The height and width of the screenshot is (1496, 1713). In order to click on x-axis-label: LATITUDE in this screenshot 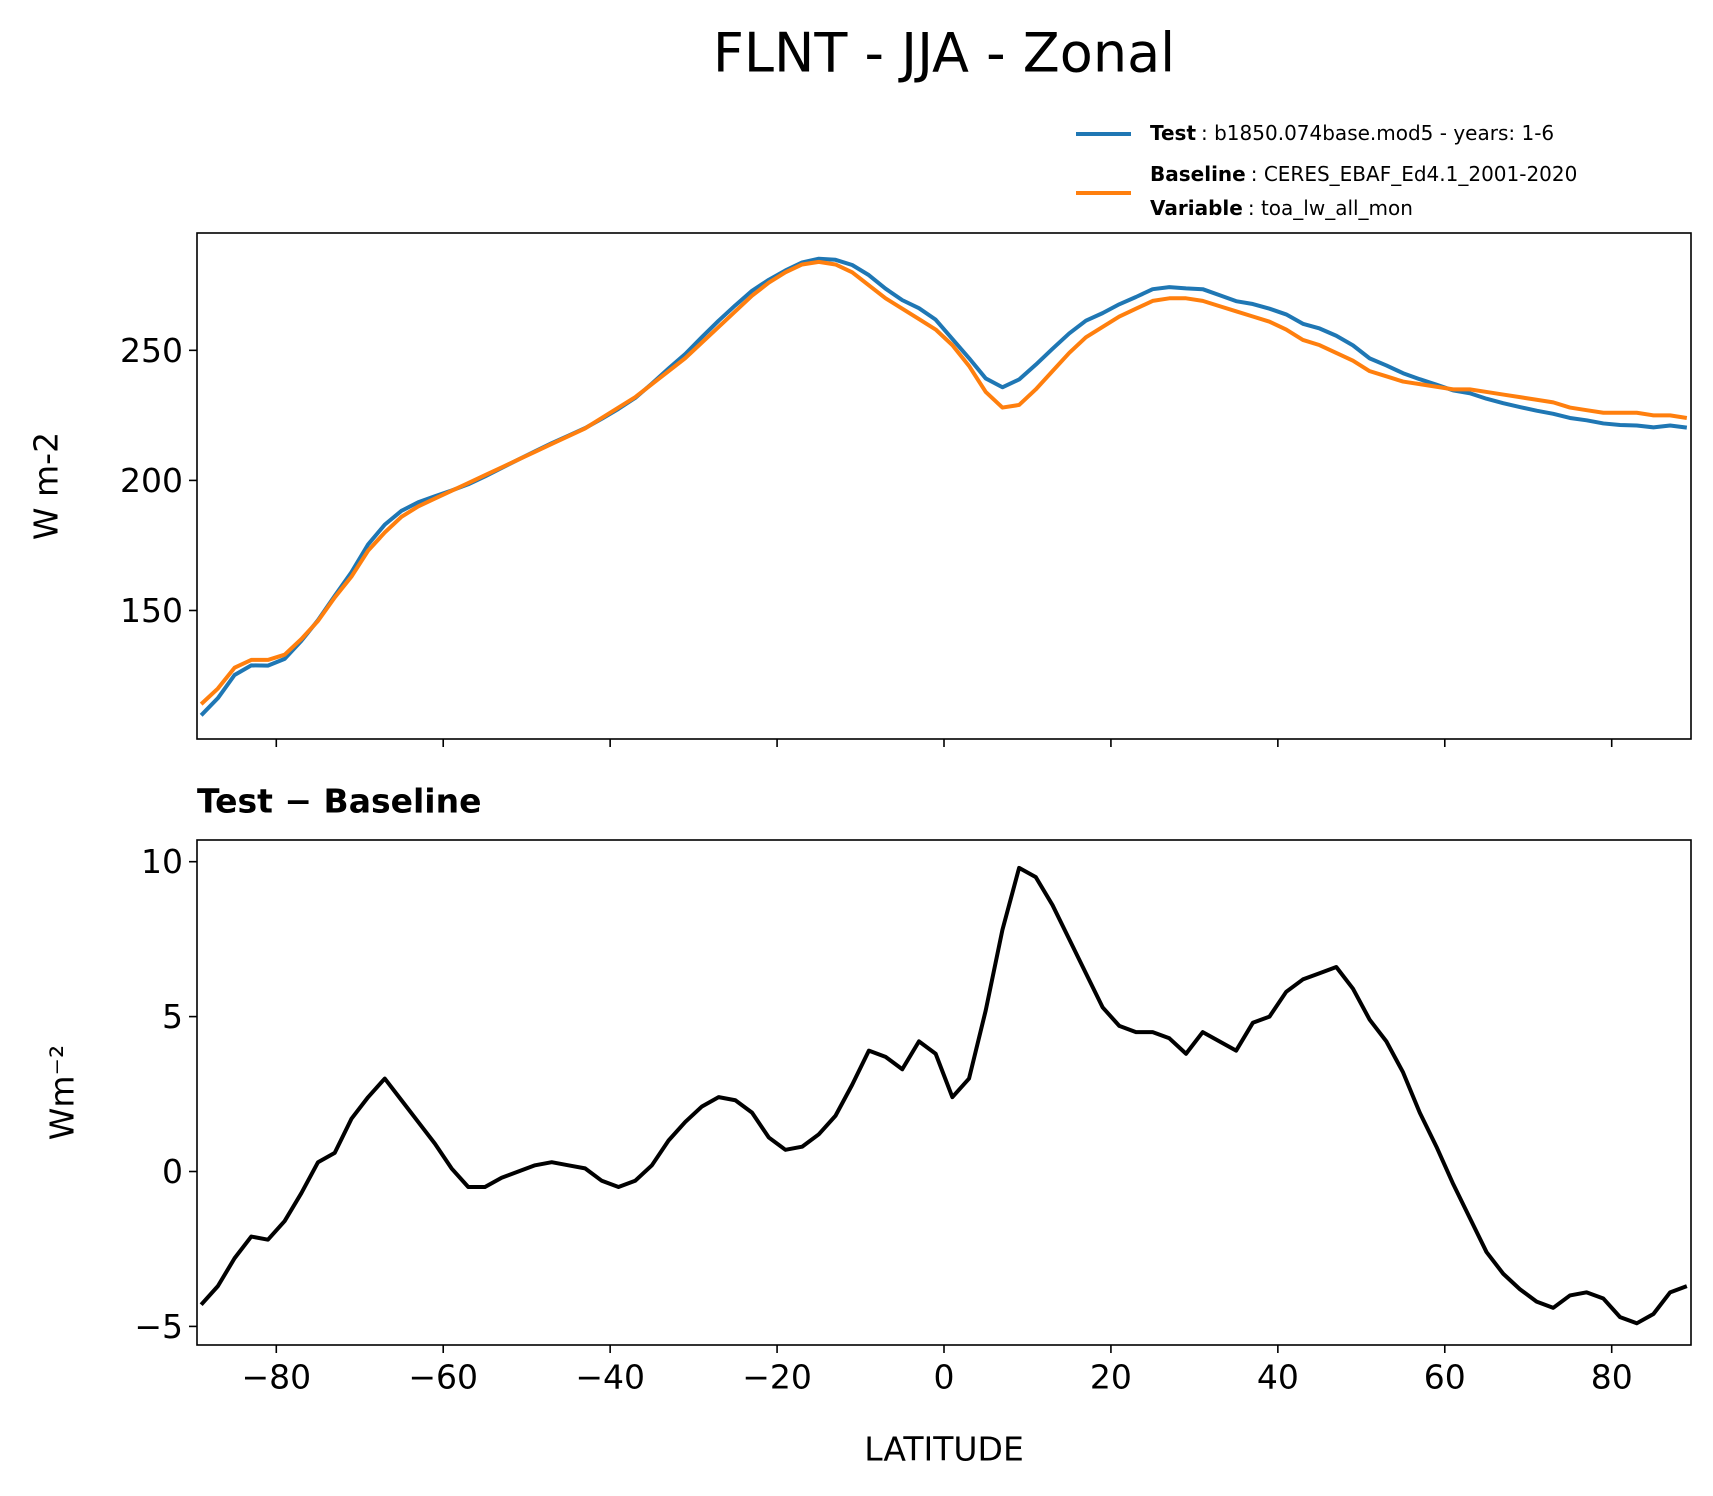, I will do `click(944, 1449)`.